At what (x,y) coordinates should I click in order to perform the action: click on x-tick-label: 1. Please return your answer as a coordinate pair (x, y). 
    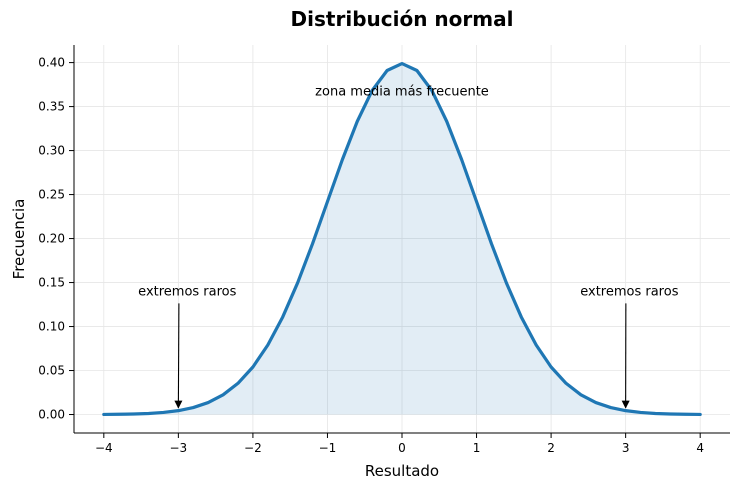
    Looking at the image, I should click on (477, 448).